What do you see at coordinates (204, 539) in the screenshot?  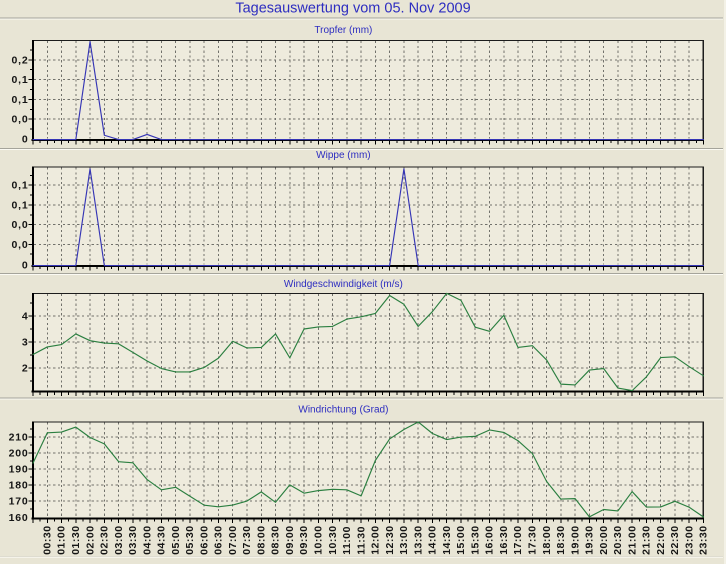 I see `svg-text: 06:00` at bounding box center [204, 539].